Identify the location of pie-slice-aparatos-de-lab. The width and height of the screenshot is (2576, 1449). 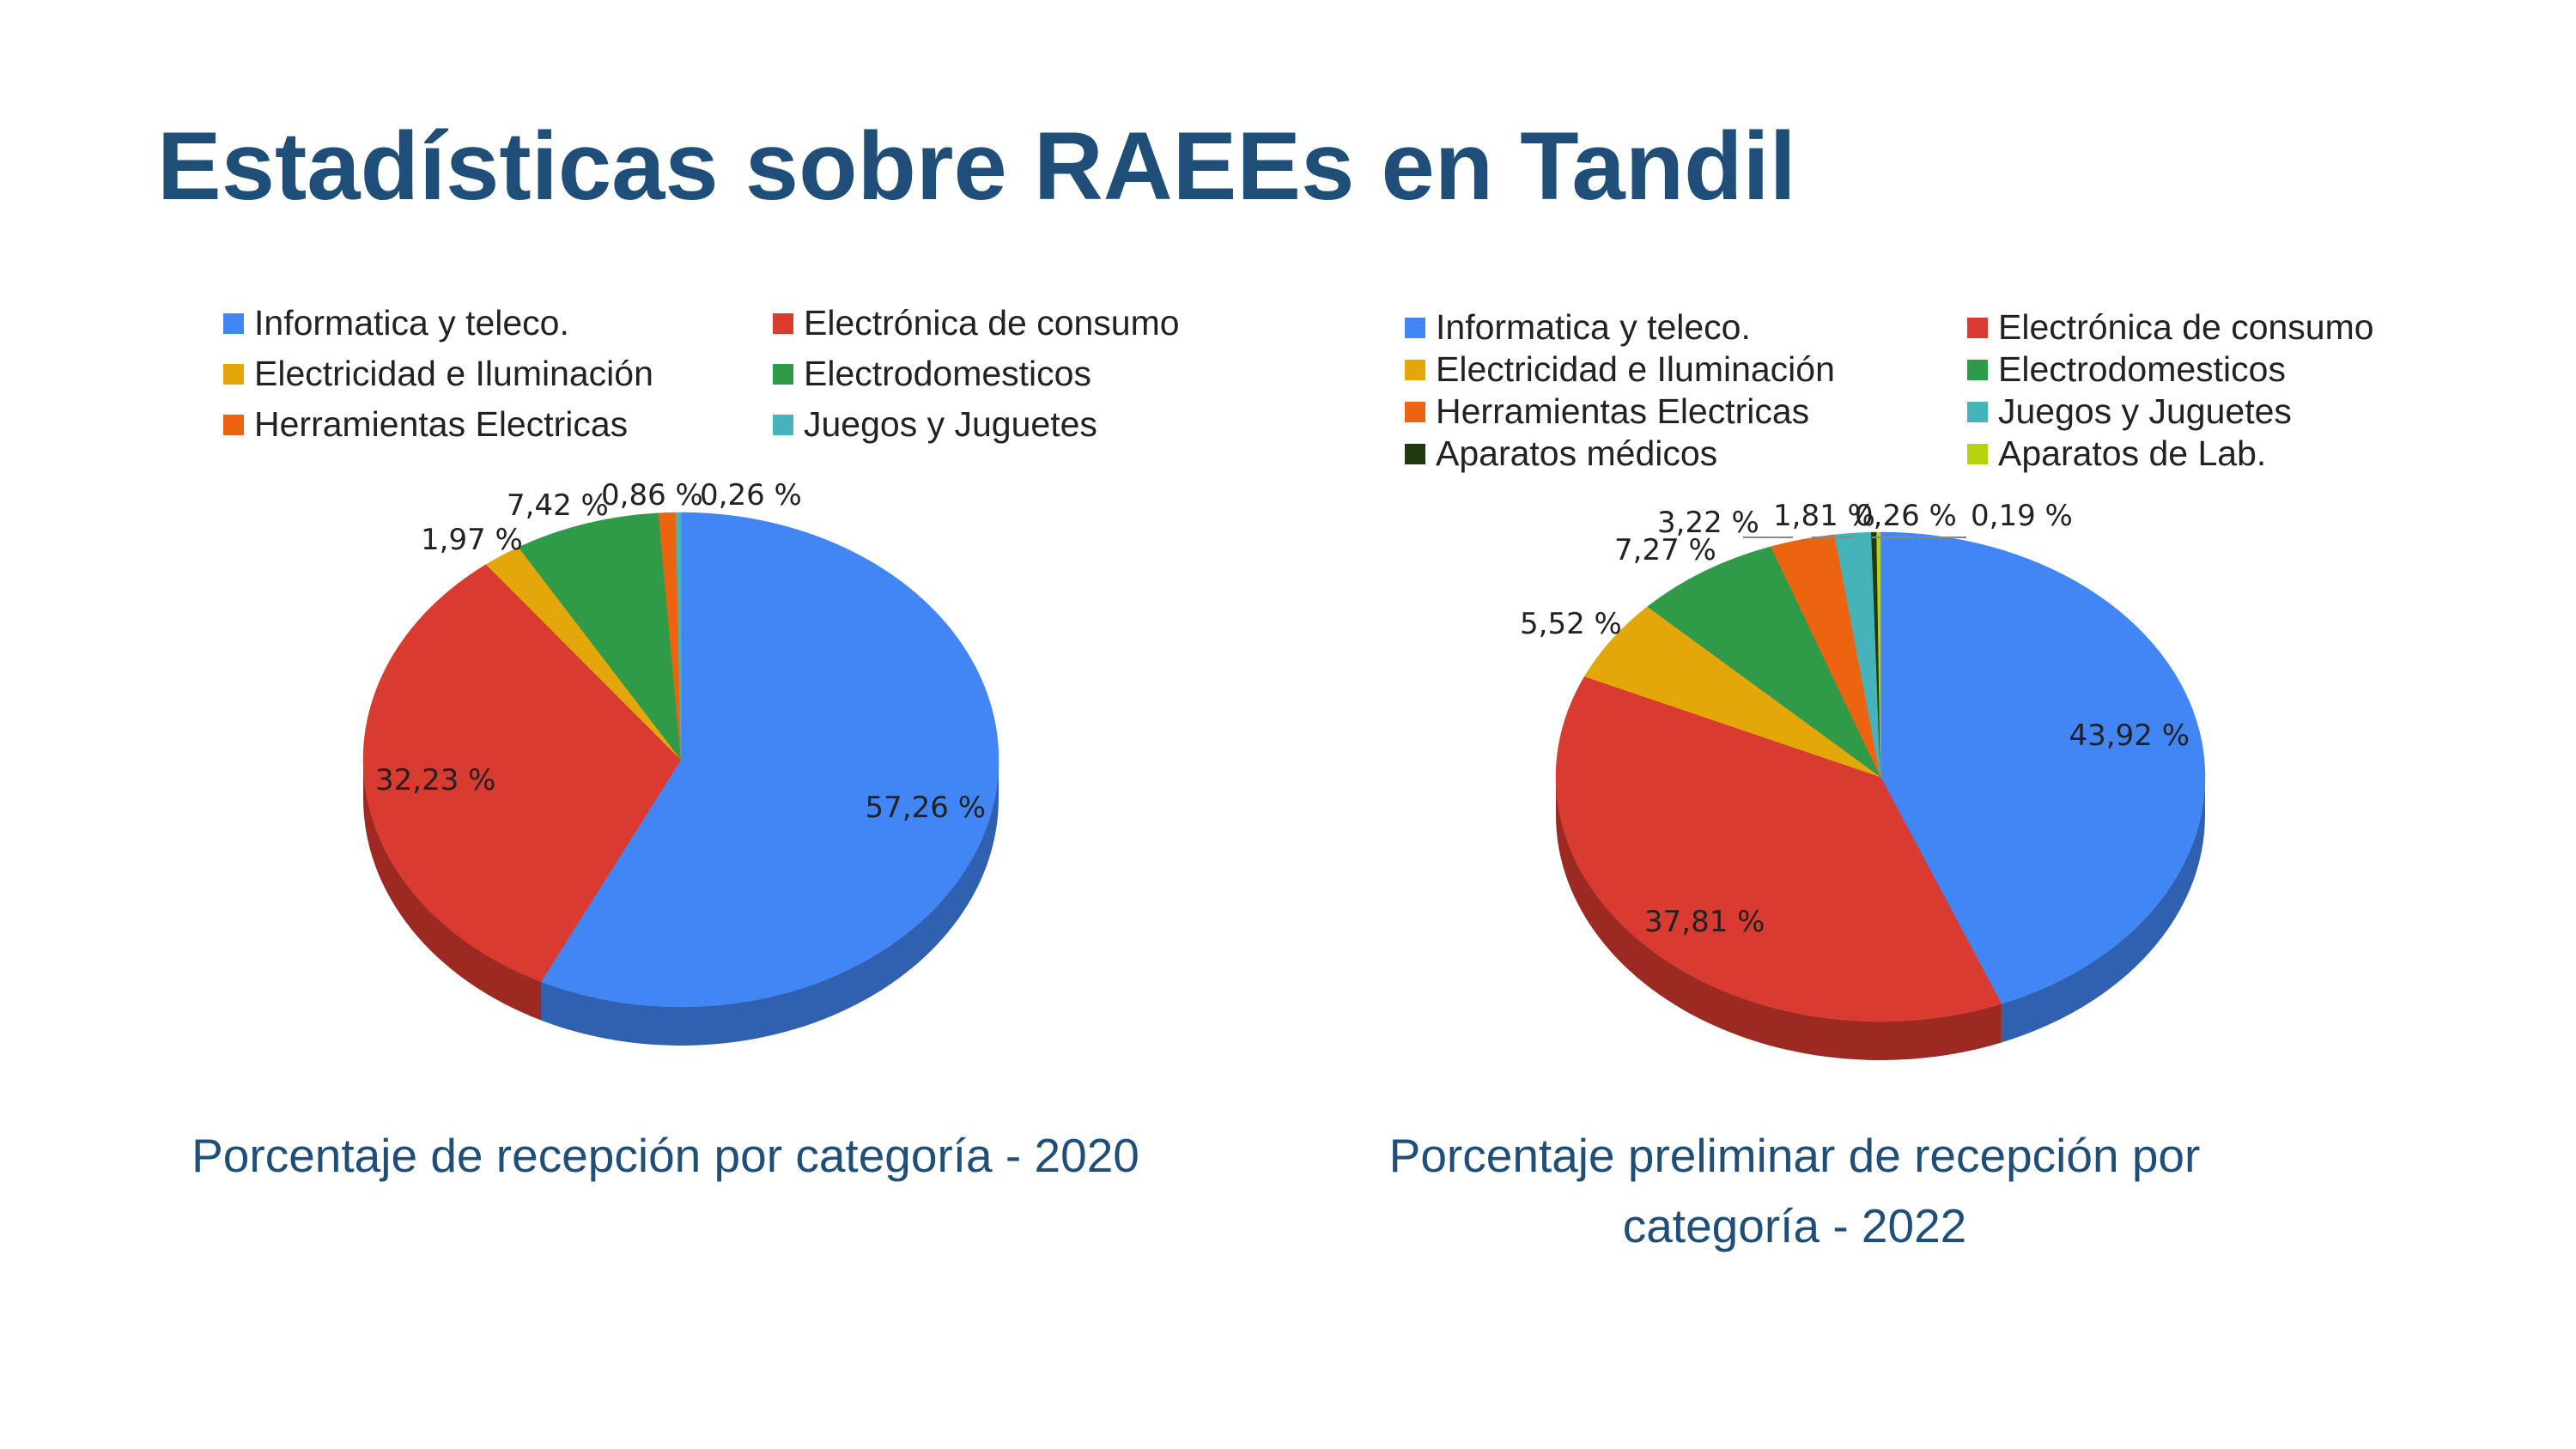
(1879, 654).